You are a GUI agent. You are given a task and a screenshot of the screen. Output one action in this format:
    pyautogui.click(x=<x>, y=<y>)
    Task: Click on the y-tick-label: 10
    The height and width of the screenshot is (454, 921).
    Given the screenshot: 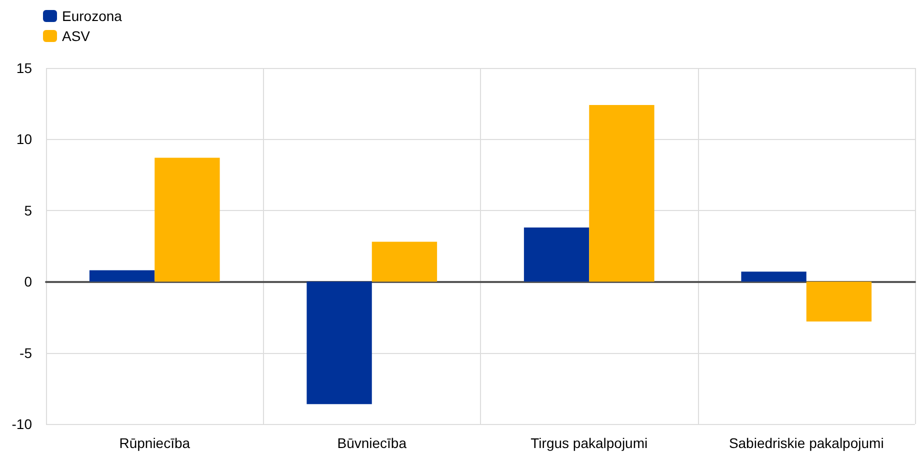 What is the action you would take?
    pyautogui.click(x=24, y=139)
    